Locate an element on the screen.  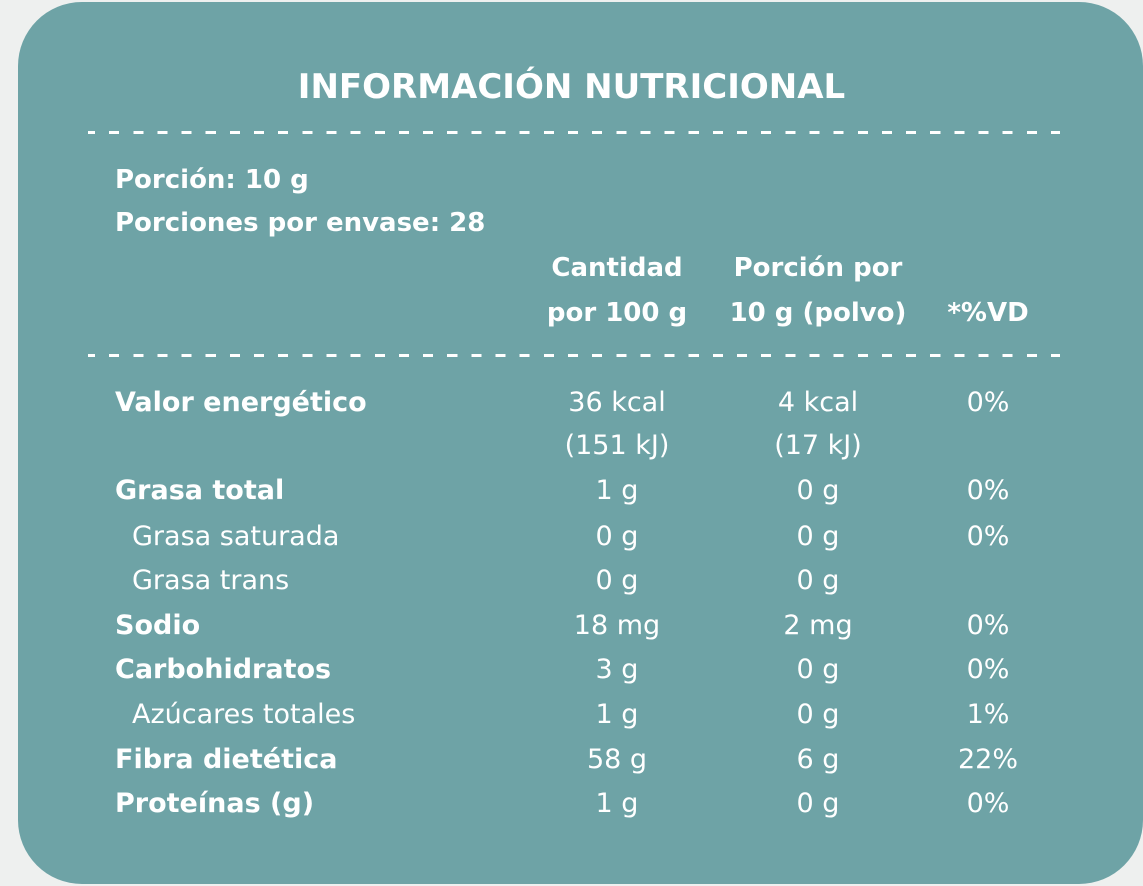
cell-value: 58 g is located at coordinates (617, 759).